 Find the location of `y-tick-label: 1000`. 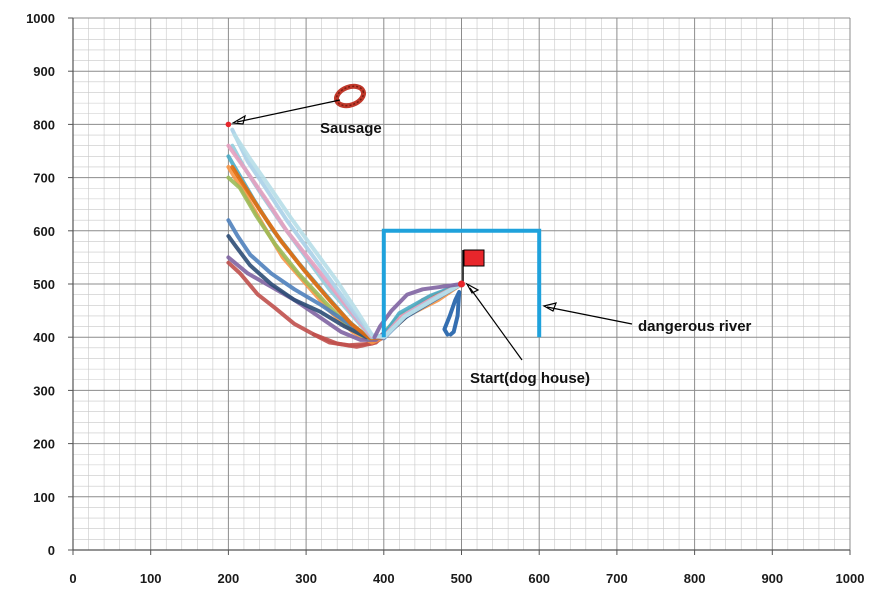

y-tick-label: 1000 is located at coordinates (40, 18).